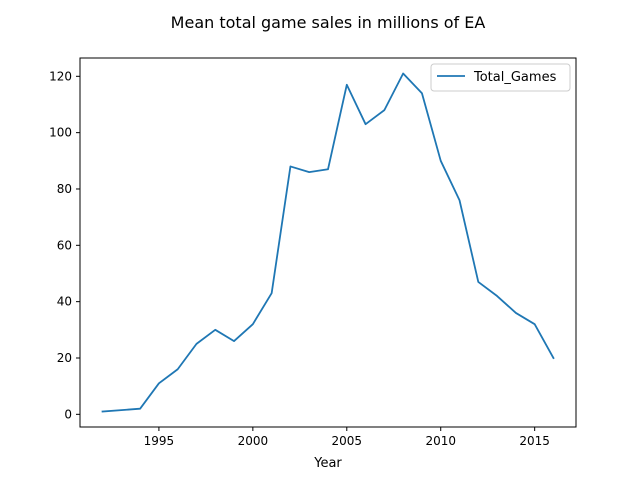 This screenshot has height=480, width=640. I want to click on legend-frame, so click(500, 77).